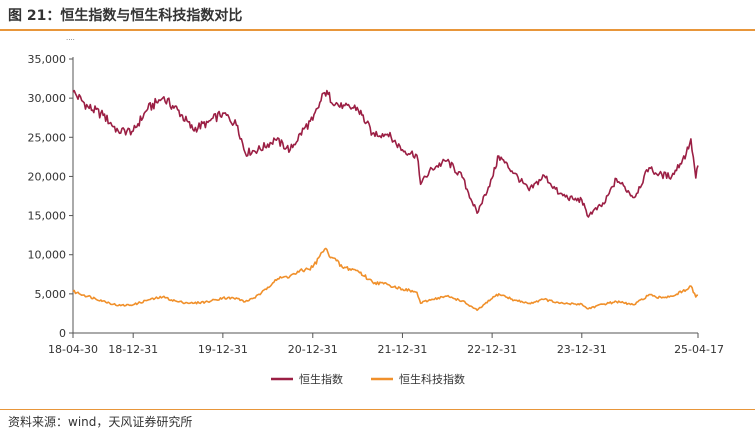 This screenshot has height=435, width=755. I want to click on legend-label: 恒生科技指数, so click(432, 379).